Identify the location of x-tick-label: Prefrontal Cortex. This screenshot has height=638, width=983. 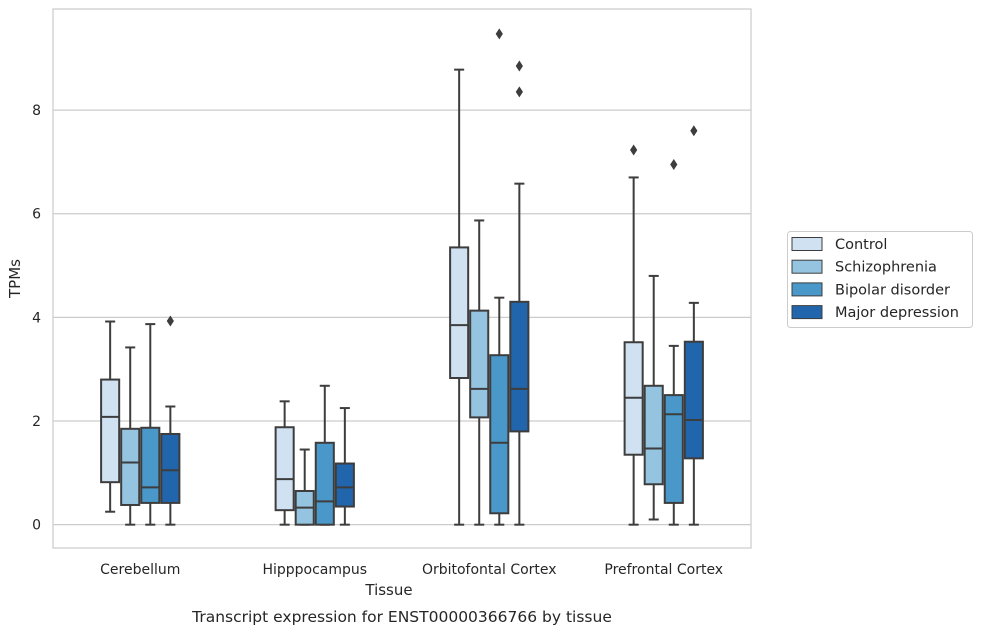
(663, 570).